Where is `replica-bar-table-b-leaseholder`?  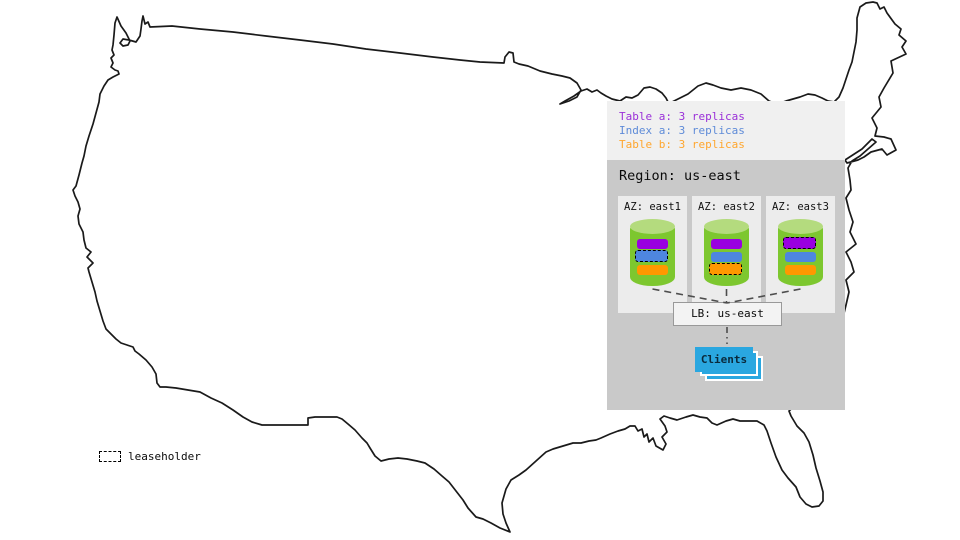 replica-bar-table-b-leaseholder is located at coordinates (725, 269).